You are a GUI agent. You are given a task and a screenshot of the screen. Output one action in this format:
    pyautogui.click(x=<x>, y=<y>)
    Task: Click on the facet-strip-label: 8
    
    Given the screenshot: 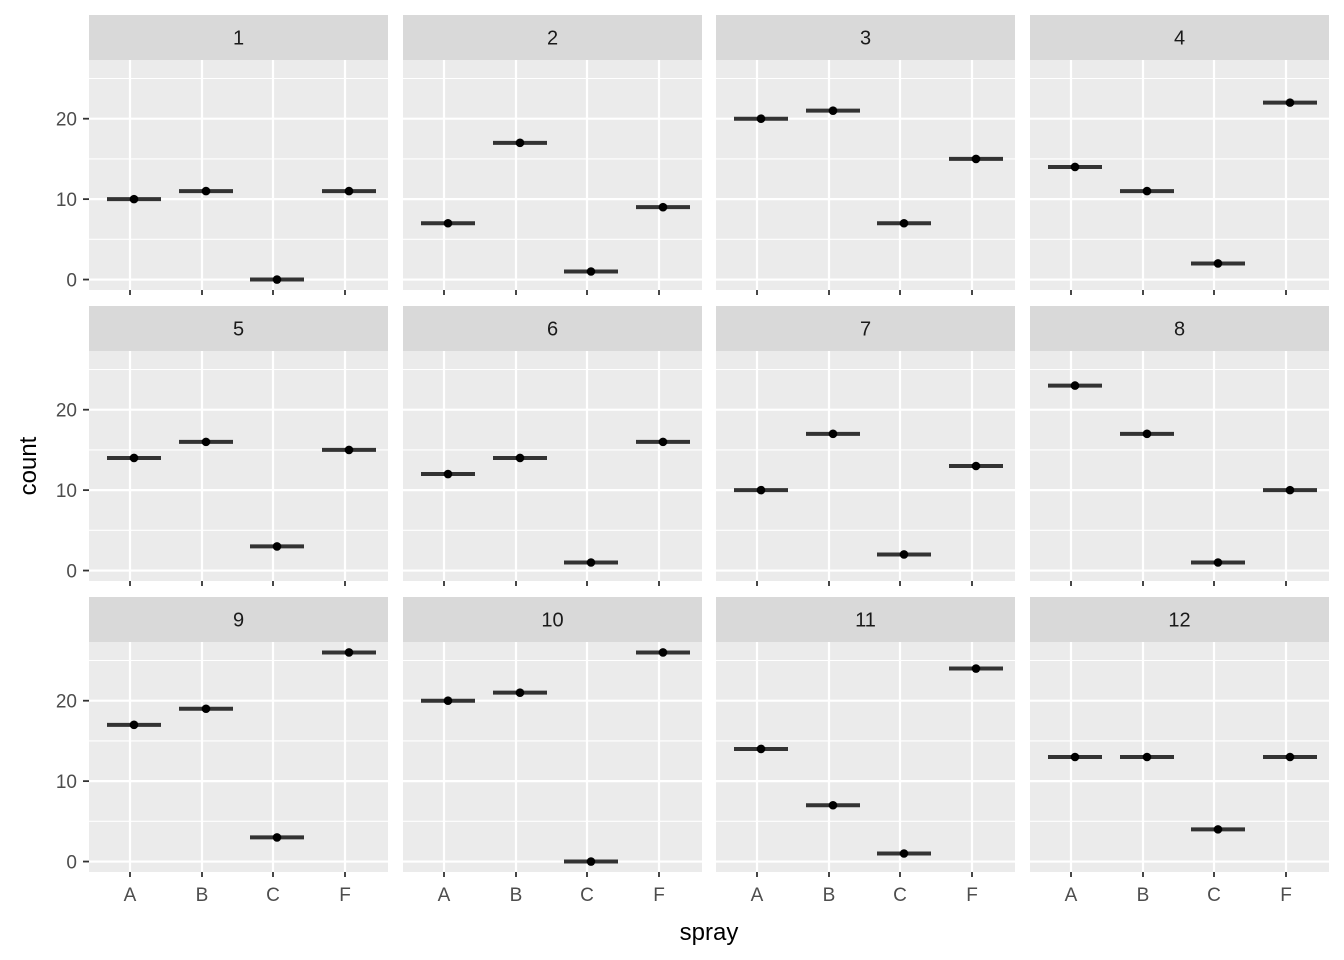 What is the action you would take?
    pyautogui.click(x=1179, y=330)
    